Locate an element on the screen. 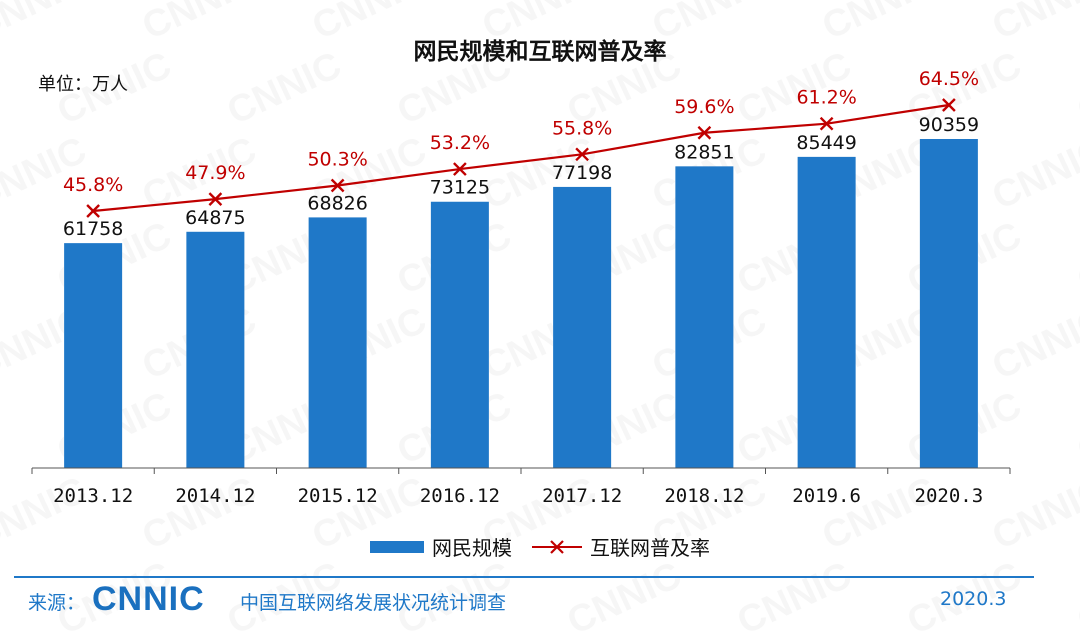  footer: 来源： CNNIC 中国互联网络发展状况统计调查 2020.3 is located at coordinates (540, 606).